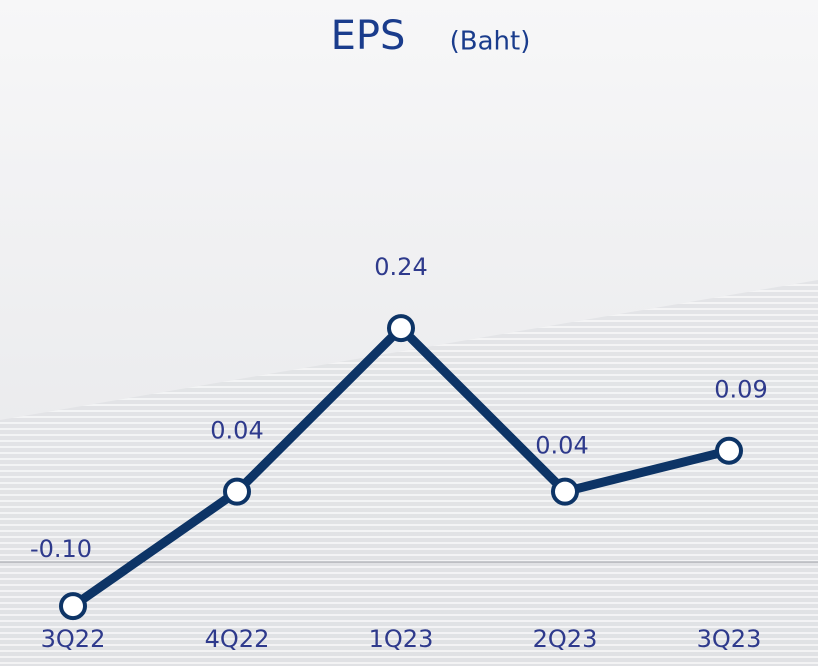  What do you see at coordinates (565, 639) in the screenshot?
I see `x-tick-label: 2Q23` at bounding box center [565, 639].